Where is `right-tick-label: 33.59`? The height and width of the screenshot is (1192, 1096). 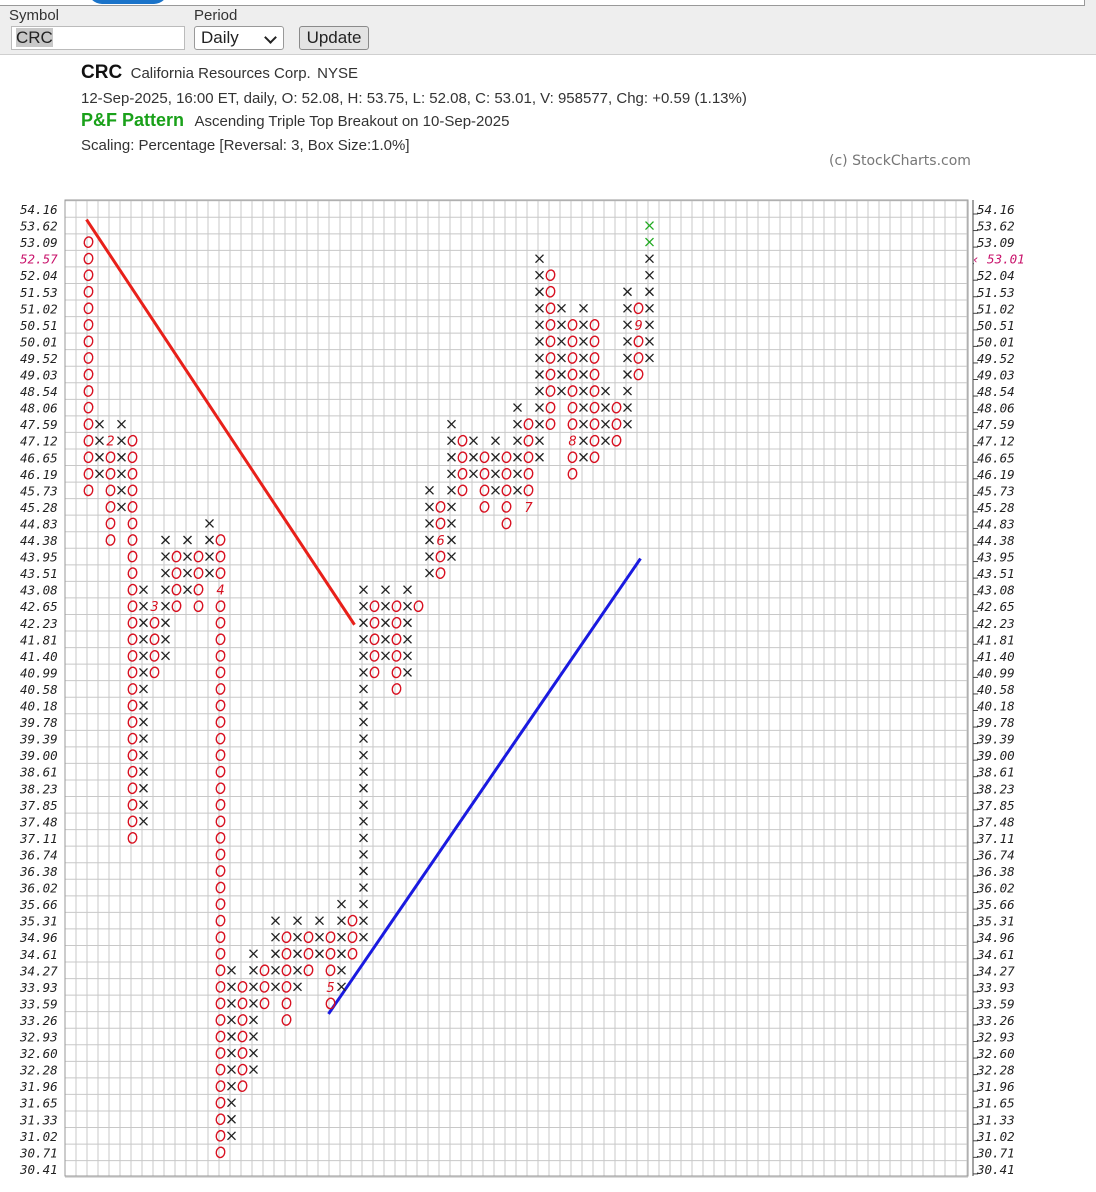
right-tick-label: 33.59 is located at coordinates (995, 1003).